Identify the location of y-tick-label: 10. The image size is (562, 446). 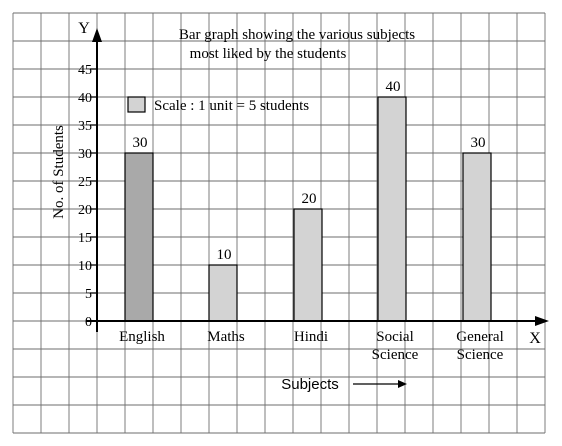
(85, 266).